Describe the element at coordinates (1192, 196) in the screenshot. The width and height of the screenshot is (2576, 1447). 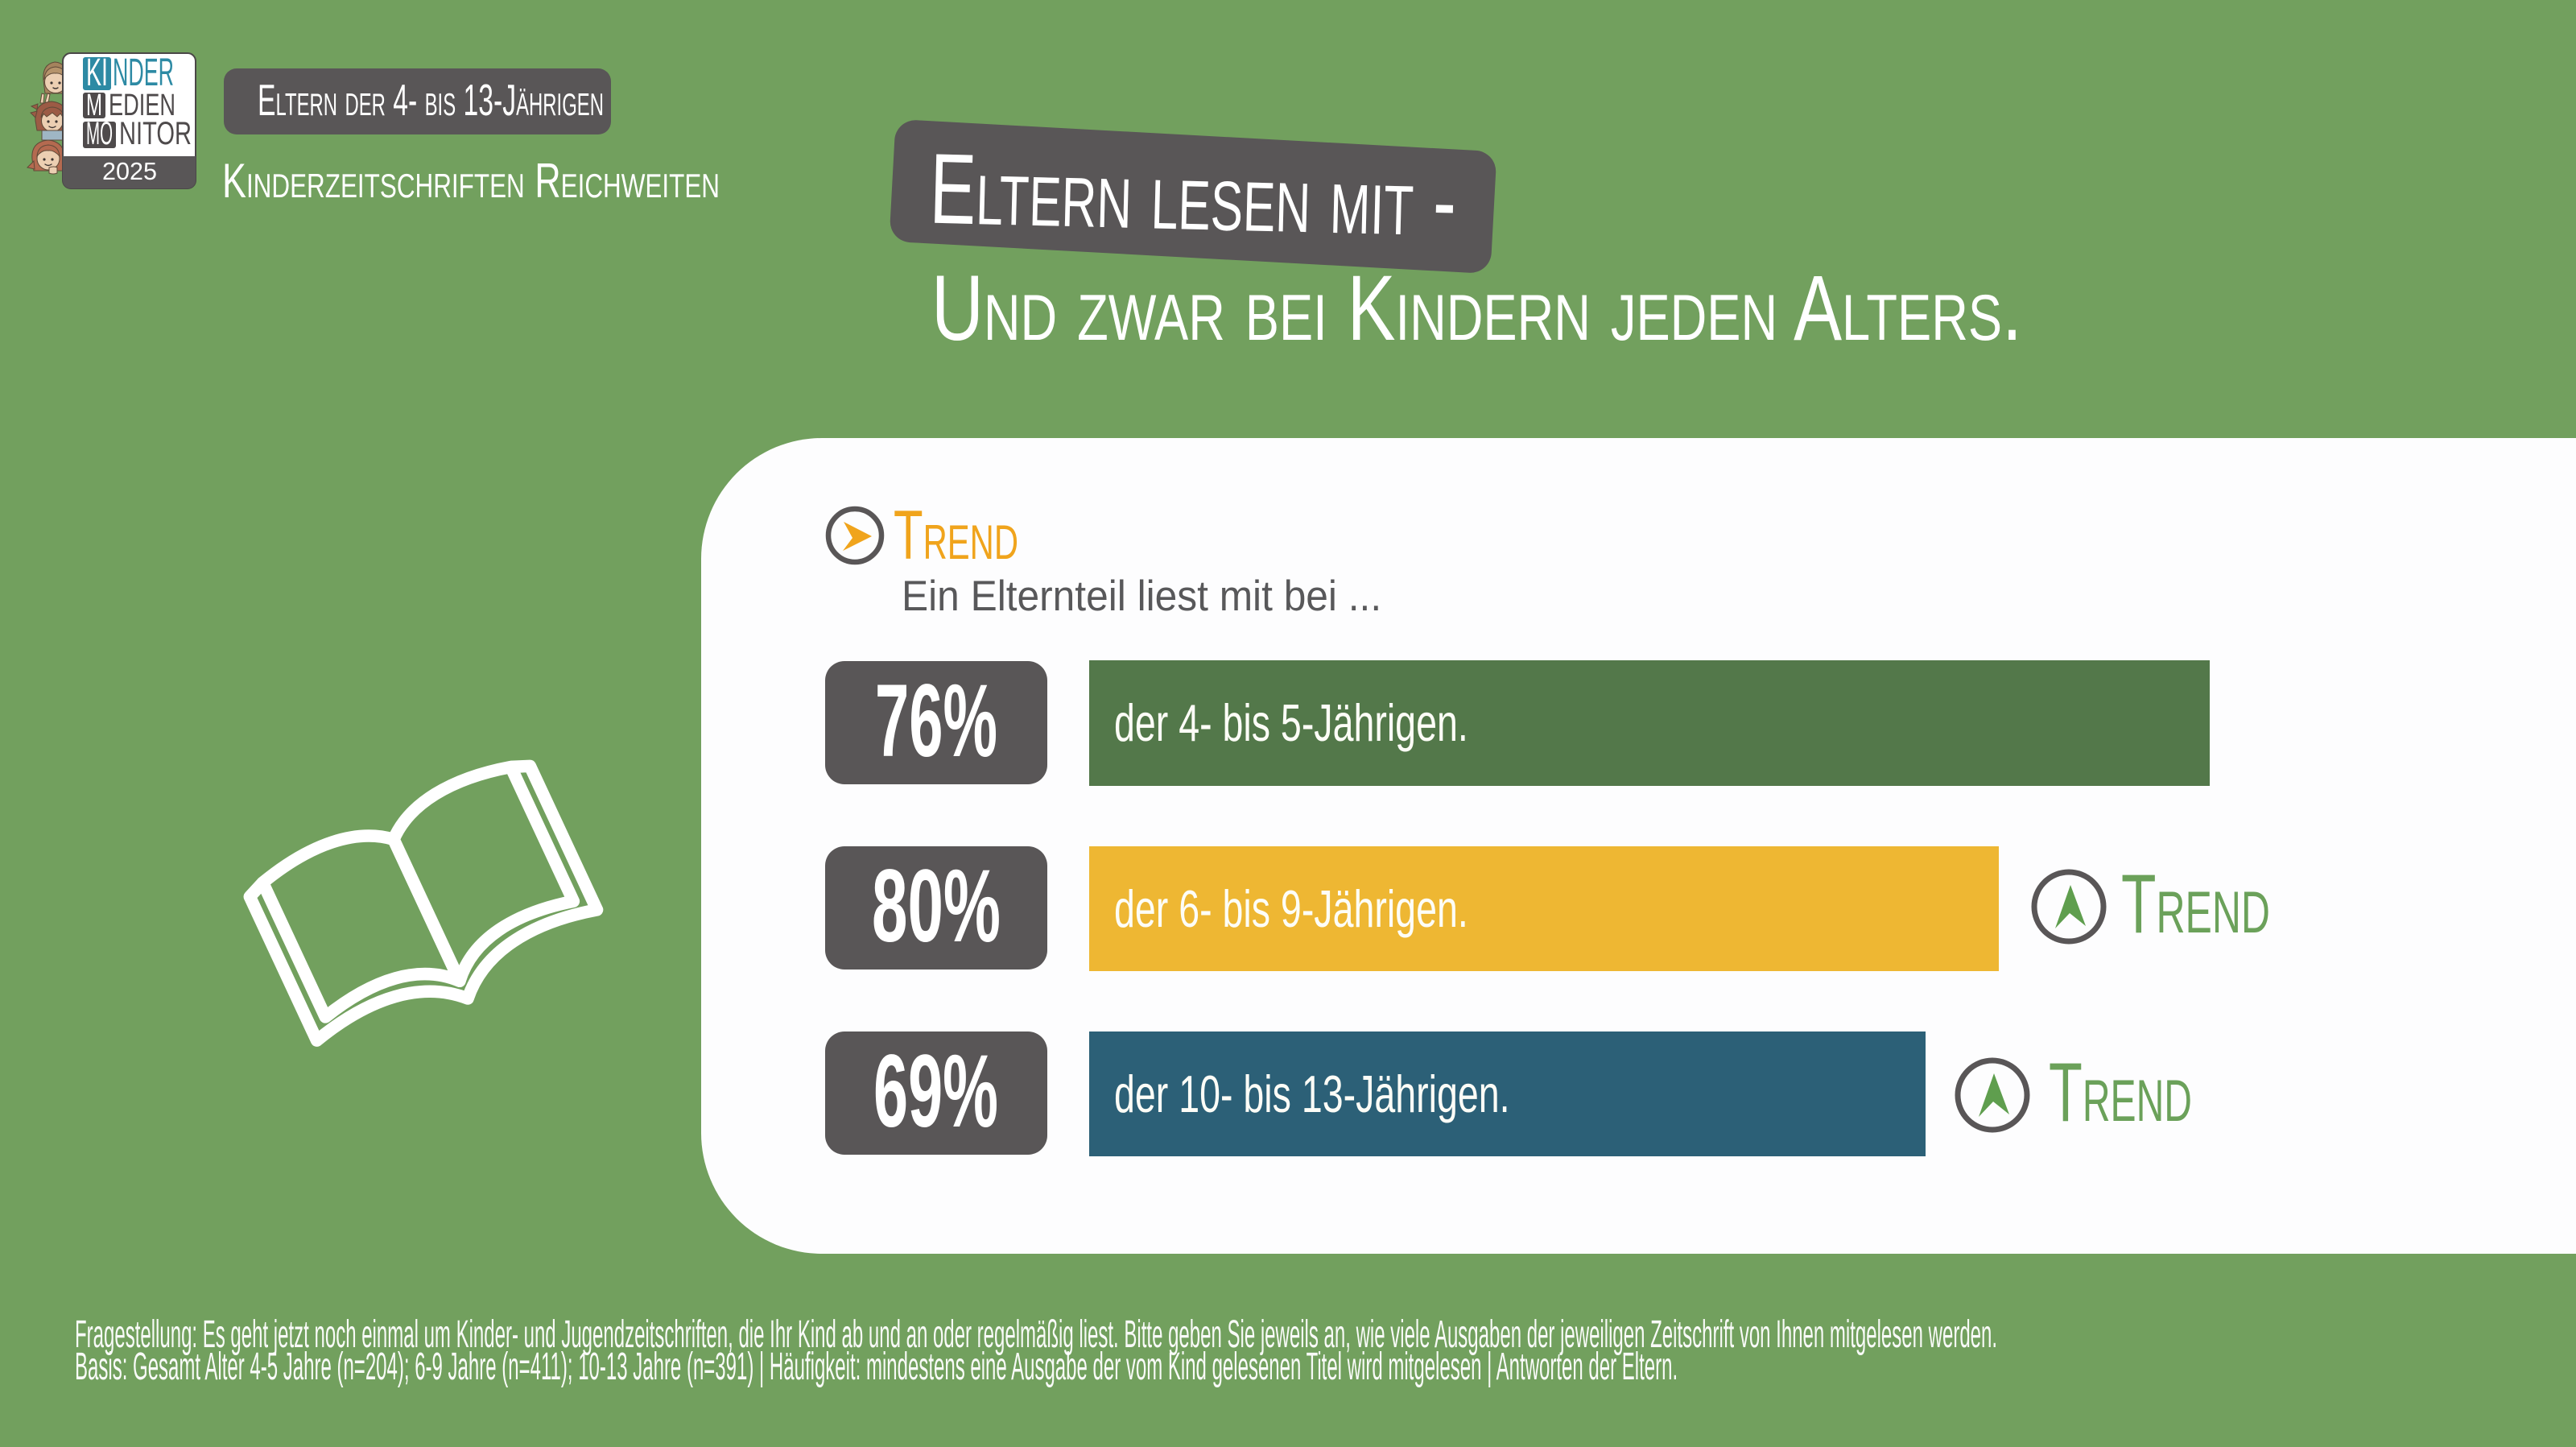
I see `svg-text: Eltern lesen mit -` at that location.